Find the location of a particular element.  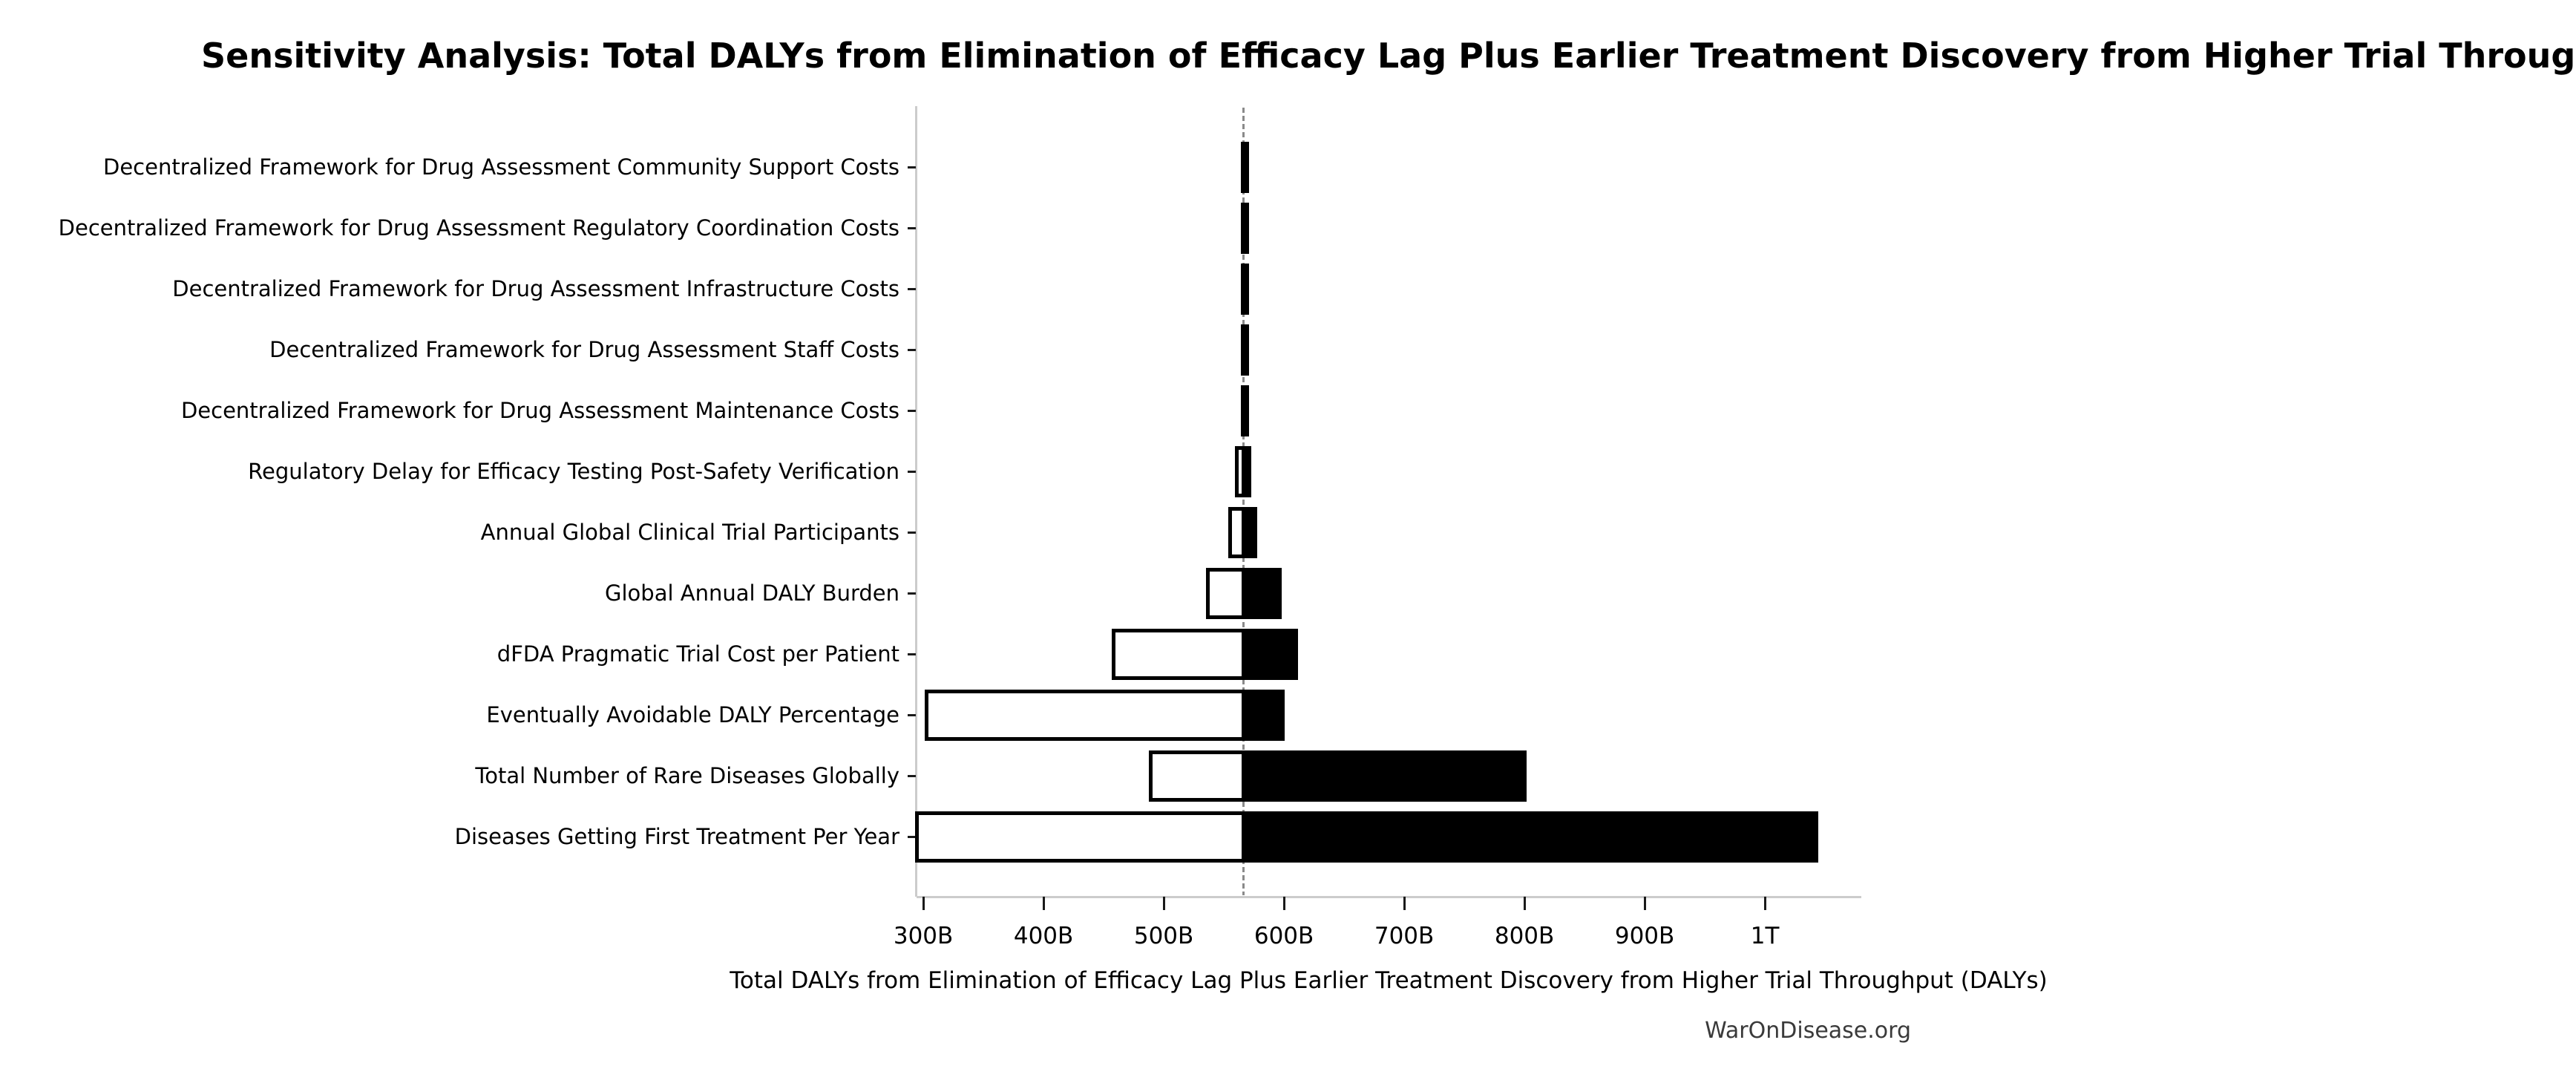

x-tick-label: 800B is located at coordinates (1525, 936).